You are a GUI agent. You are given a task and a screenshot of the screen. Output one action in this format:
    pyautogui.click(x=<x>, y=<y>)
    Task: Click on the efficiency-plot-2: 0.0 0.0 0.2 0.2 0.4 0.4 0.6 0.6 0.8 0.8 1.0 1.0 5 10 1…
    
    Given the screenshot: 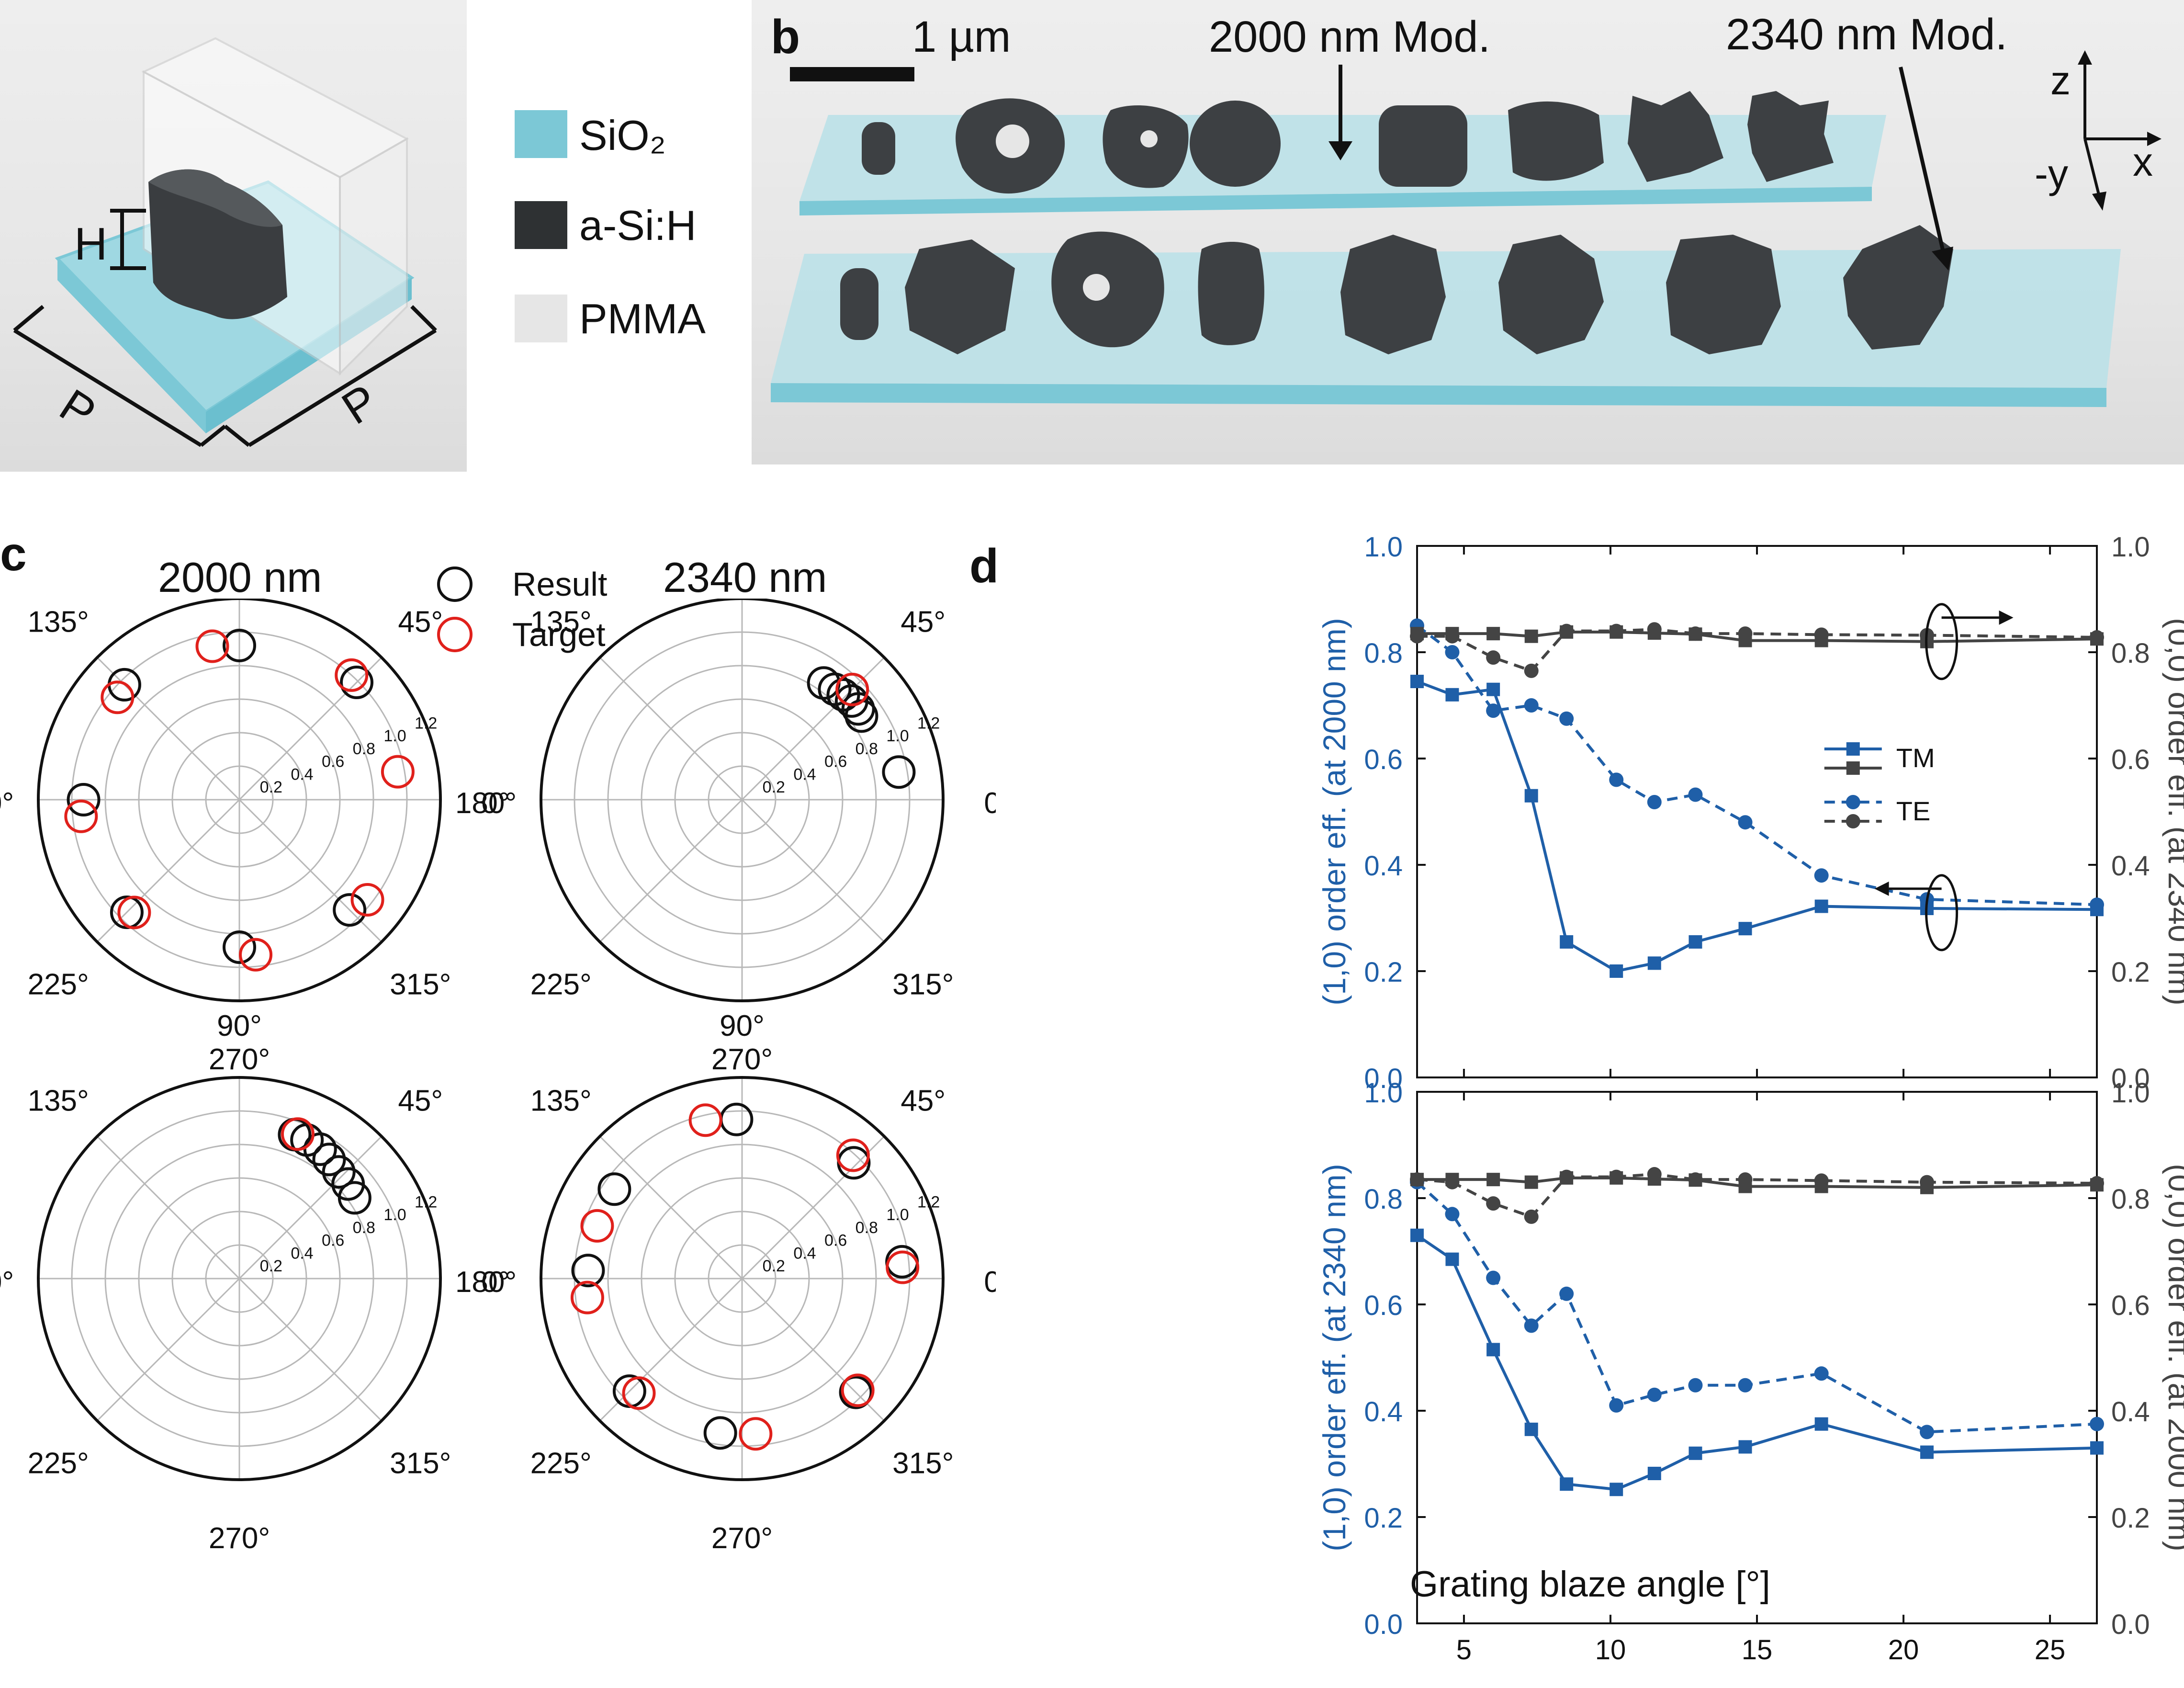 What is the action you would take?
    pyautogui.click(x=1750, y=1371)
    